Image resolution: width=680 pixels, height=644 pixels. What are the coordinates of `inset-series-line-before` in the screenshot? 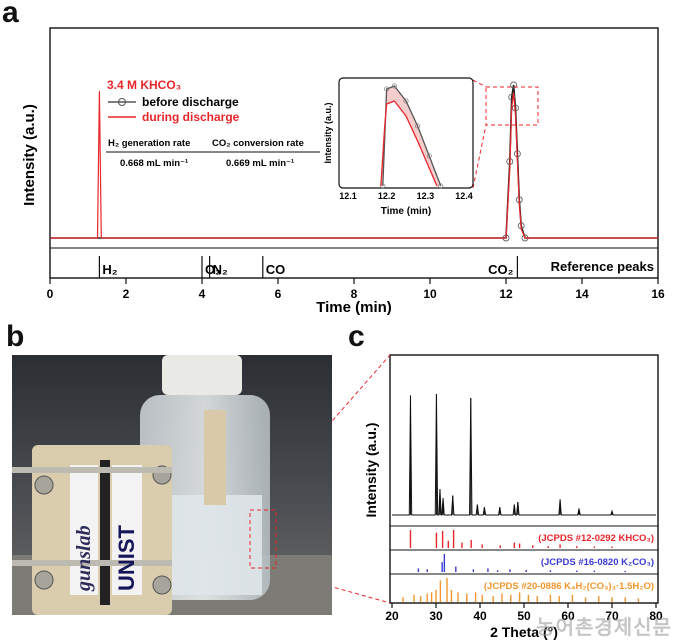 It's located at (412, 136).